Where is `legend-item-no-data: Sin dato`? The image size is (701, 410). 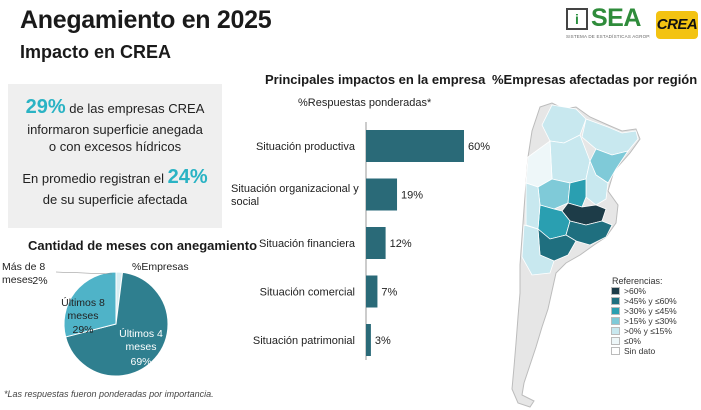 legend-item-no-data: Sin dato is located at coordinates (633, 351).